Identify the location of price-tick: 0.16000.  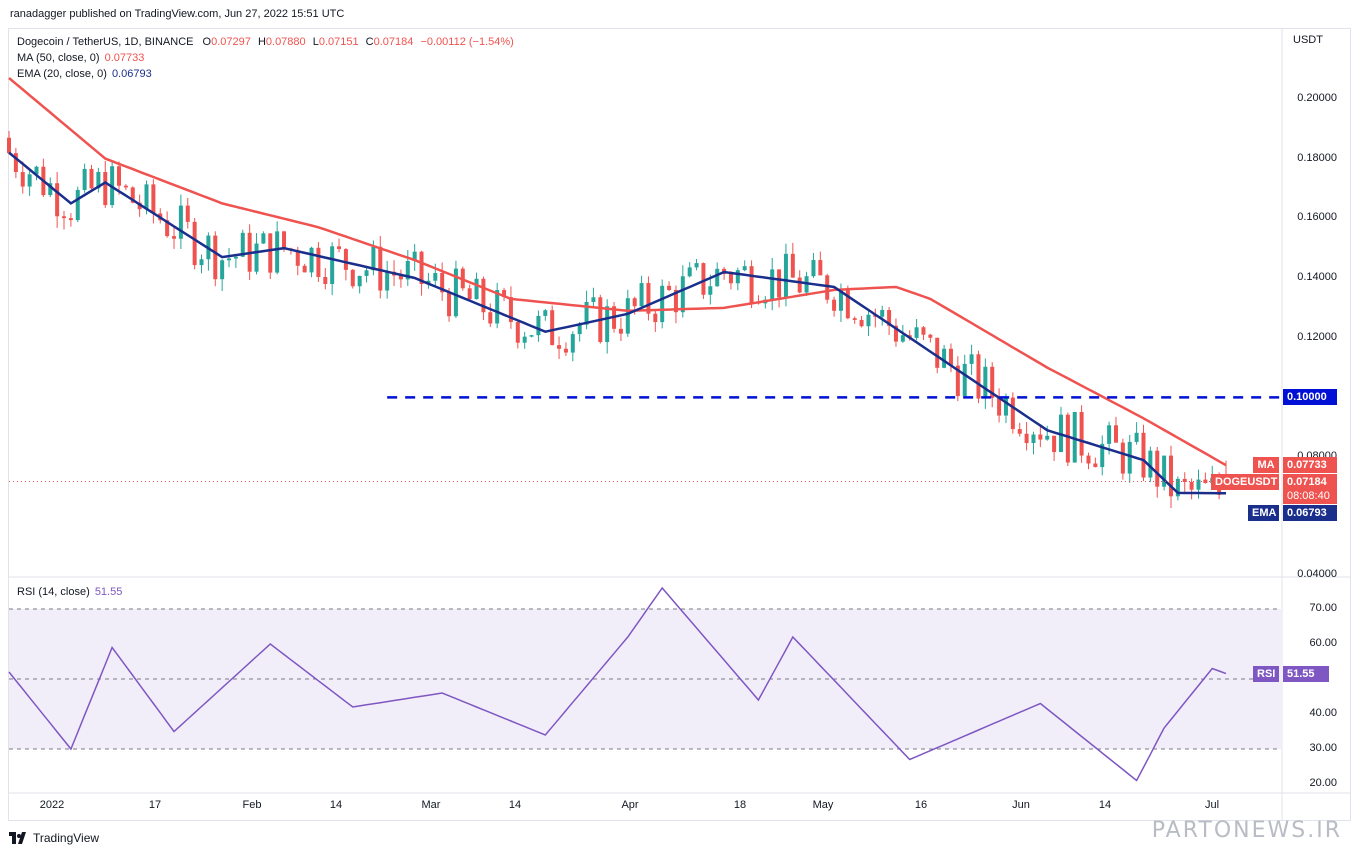
(1317, 217).